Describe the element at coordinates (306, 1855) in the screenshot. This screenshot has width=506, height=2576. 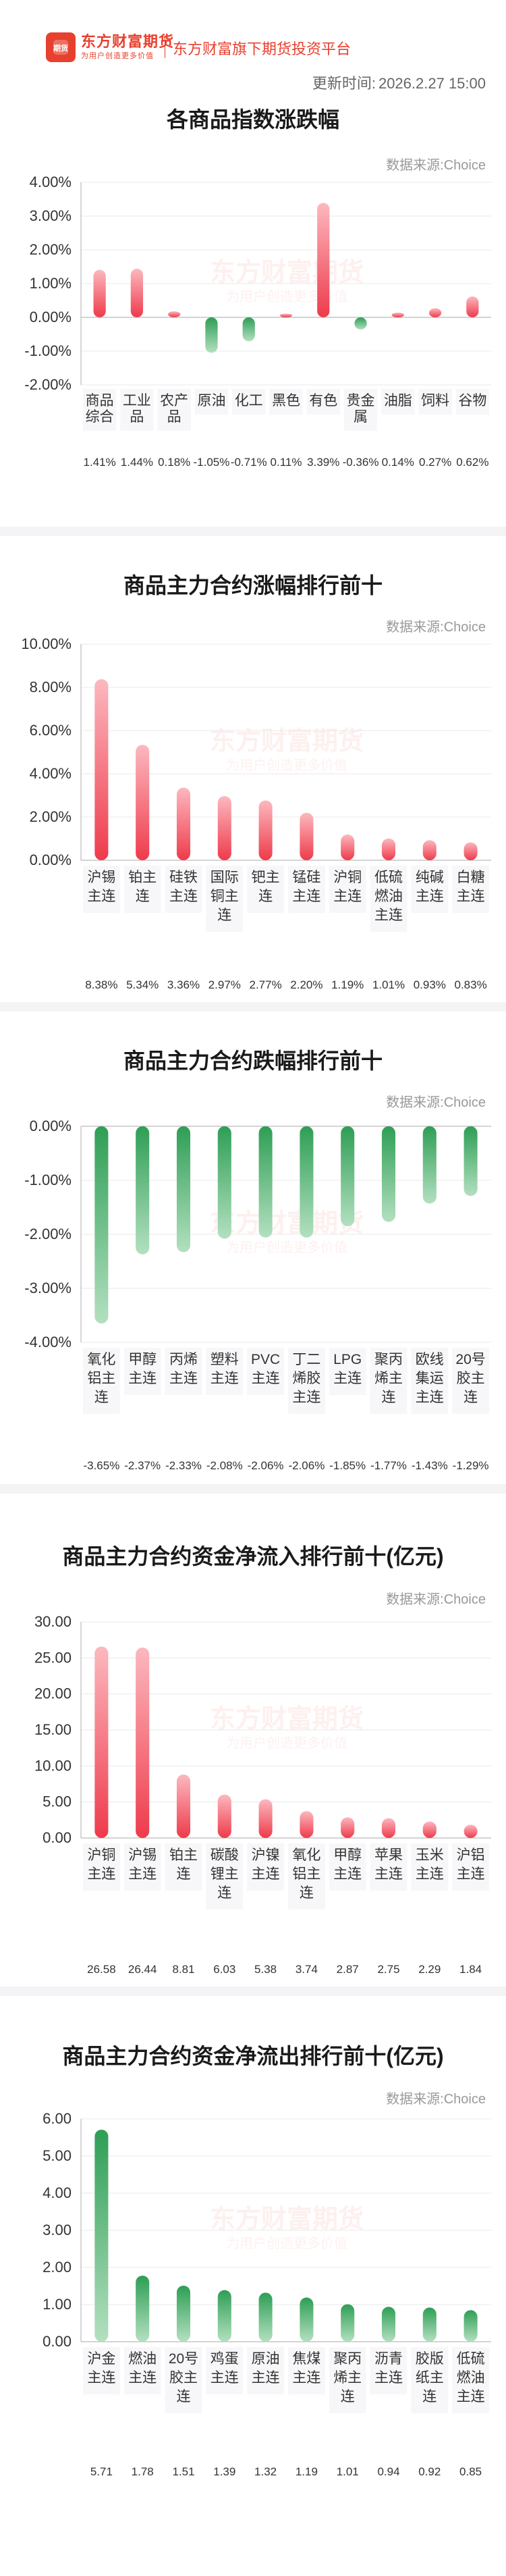
I see `category-label: 氧化` at that location.